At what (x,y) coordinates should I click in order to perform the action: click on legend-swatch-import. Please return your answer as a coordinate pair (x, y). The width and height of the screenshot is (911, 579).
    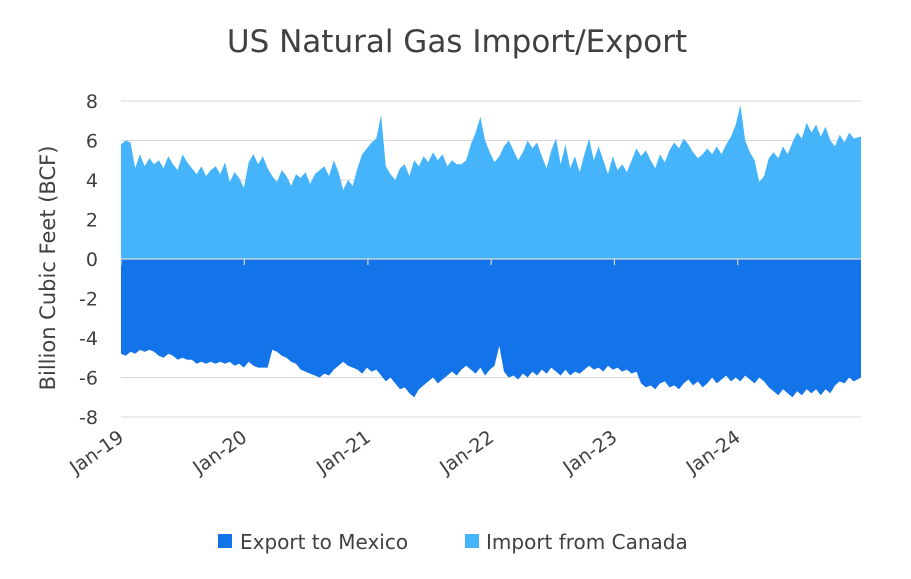
    Looking at the image, I should click on (472, 541).